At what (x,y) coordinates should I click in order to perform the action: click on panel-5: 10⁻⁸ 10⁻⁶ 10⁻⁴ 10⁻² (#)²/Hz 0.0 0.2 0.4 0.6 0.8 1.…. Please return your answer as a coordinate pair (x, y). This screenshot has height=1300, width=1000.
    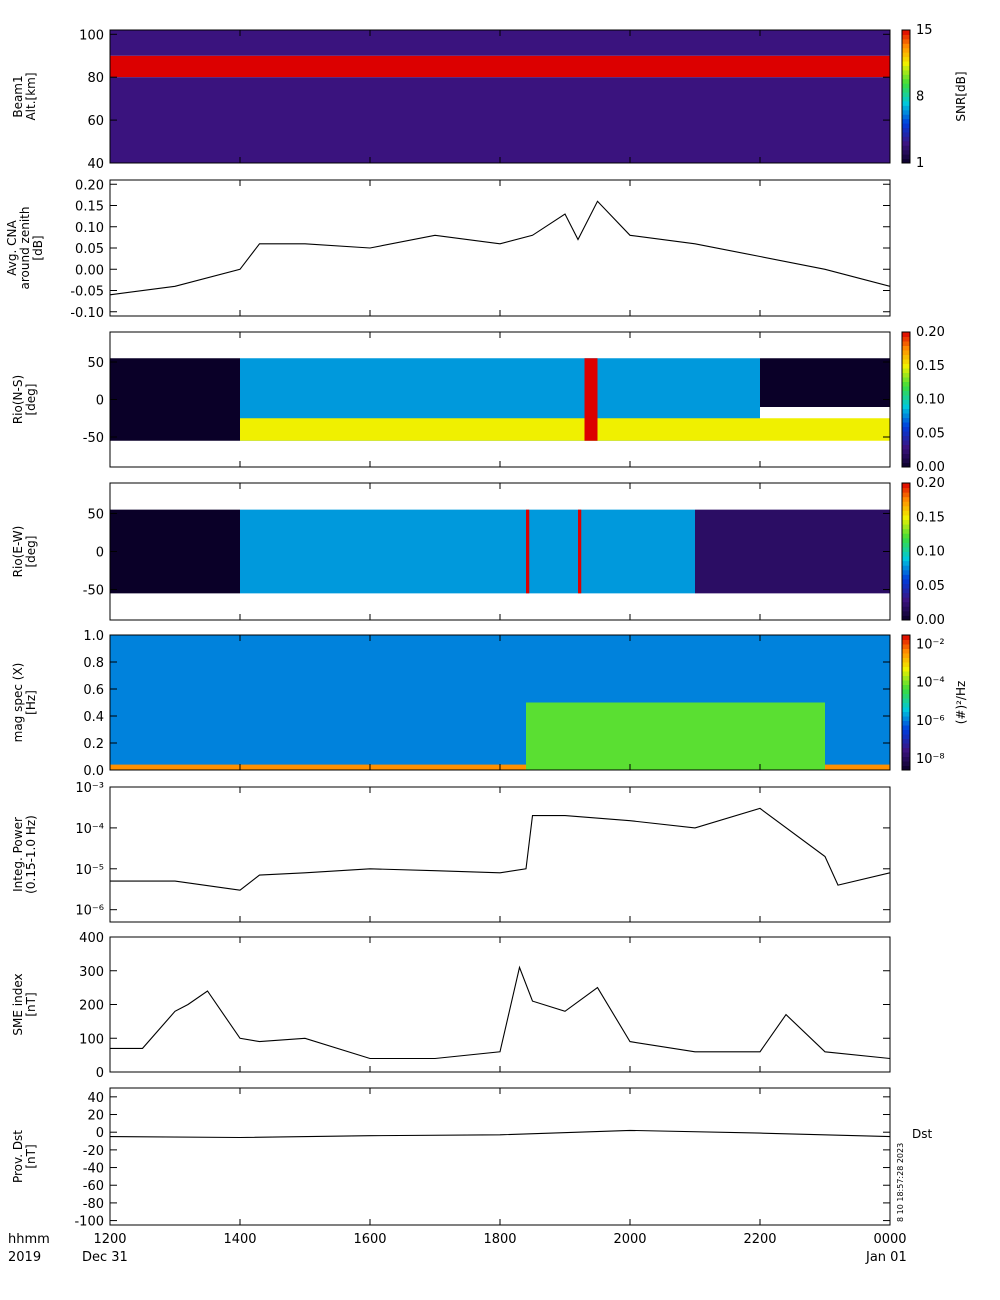
    Looking at the image, I should click on (489, 704).